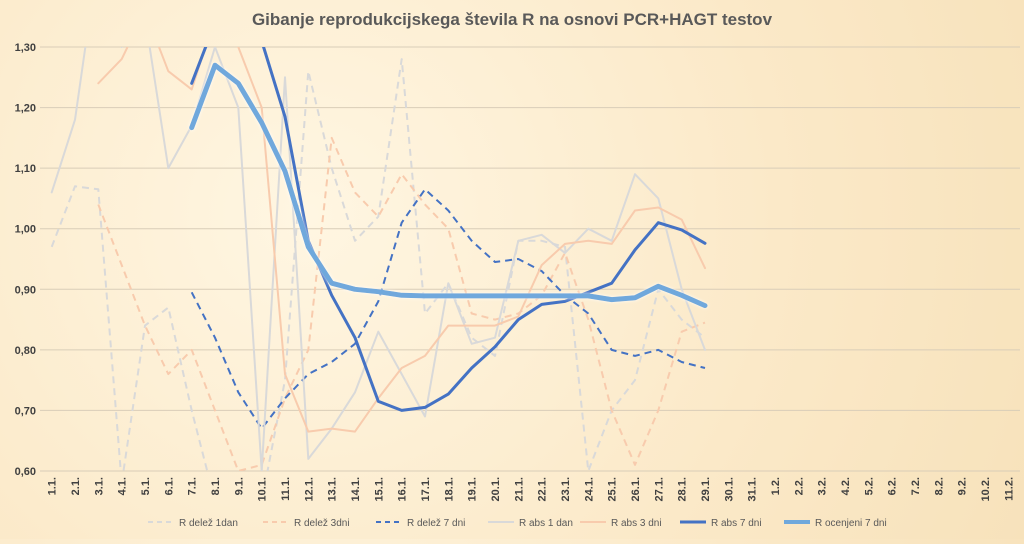 This screenshot has width=1024, height=544. What do you see at coordinates (753, 489) in the screenshot?
I see `x-tick-label: 31.1.` at bounding box center [753, 489].